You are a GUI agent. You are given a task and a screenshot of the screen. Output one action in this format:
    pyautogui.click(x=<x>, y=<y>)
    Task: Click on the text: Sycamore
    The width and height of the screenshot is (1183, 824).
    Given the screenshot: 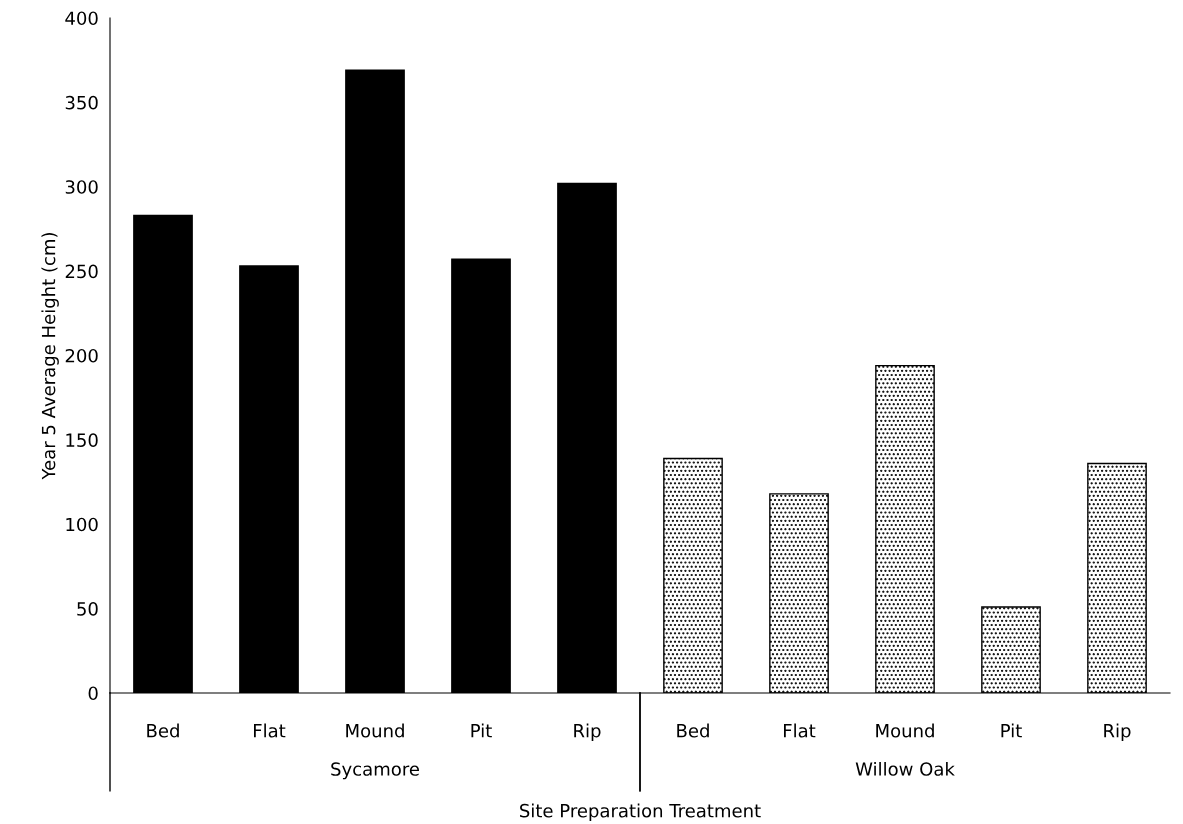 What is the action you would take?
    pyautogui.click(x=375, y=771)
    